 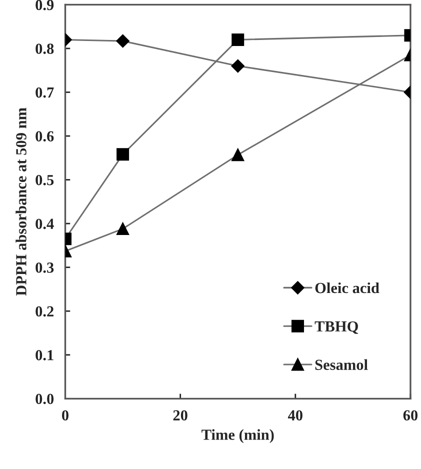 I want to click on y-tick-label: 0.2, so click(x=45, y=311).